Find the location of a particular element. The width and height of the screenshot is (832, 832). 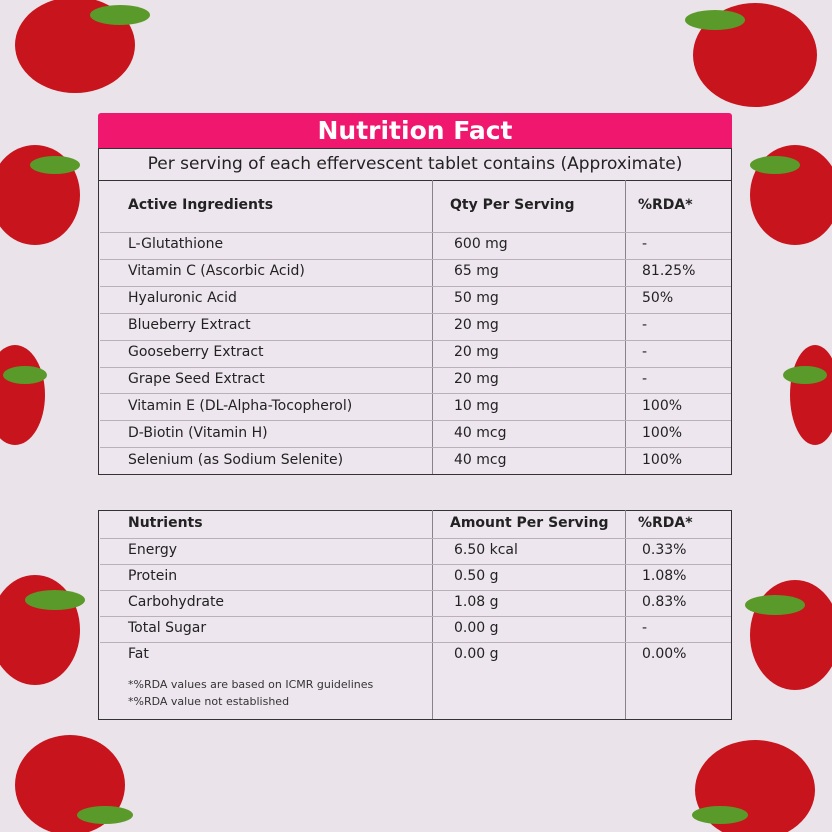

title: Nutrition Fact is located at coordinates (415, 131).